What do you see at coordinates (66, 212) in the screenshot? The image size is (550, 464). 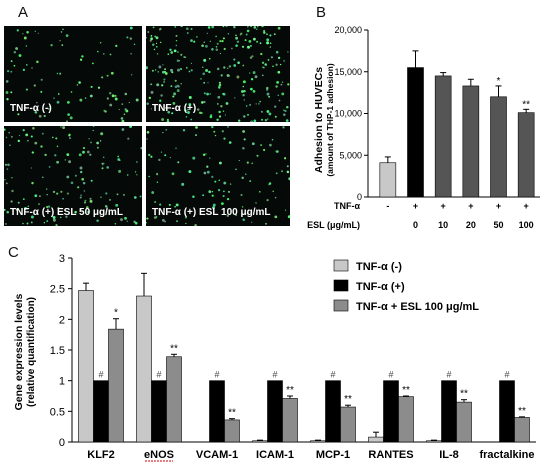 I see `micrograph-label: TNF-α (+) ESL 50 μg/mL` at bounding box center [66, 212].